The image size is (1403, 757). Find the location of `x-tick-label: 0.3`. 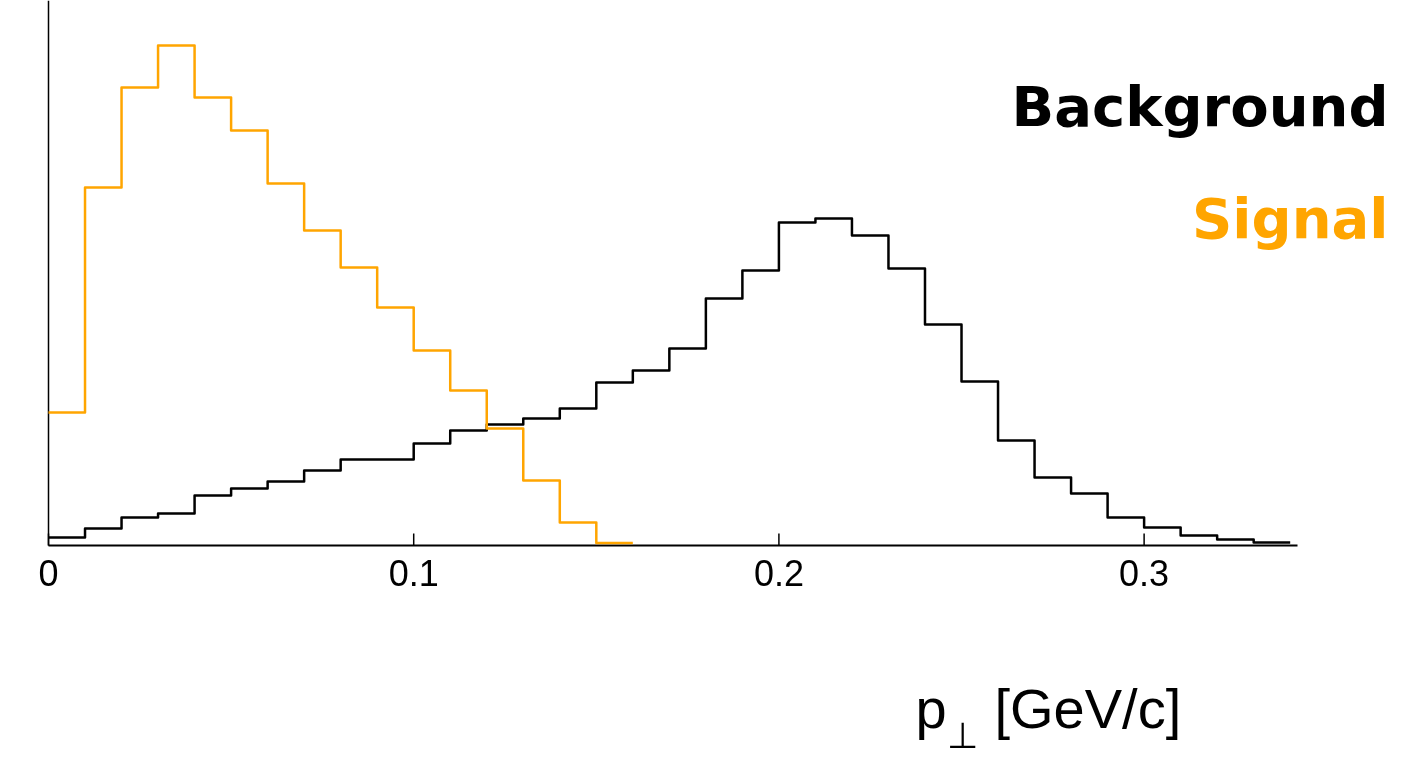

x-tick-label: 0.3 is located at coordinates (1144, 573).